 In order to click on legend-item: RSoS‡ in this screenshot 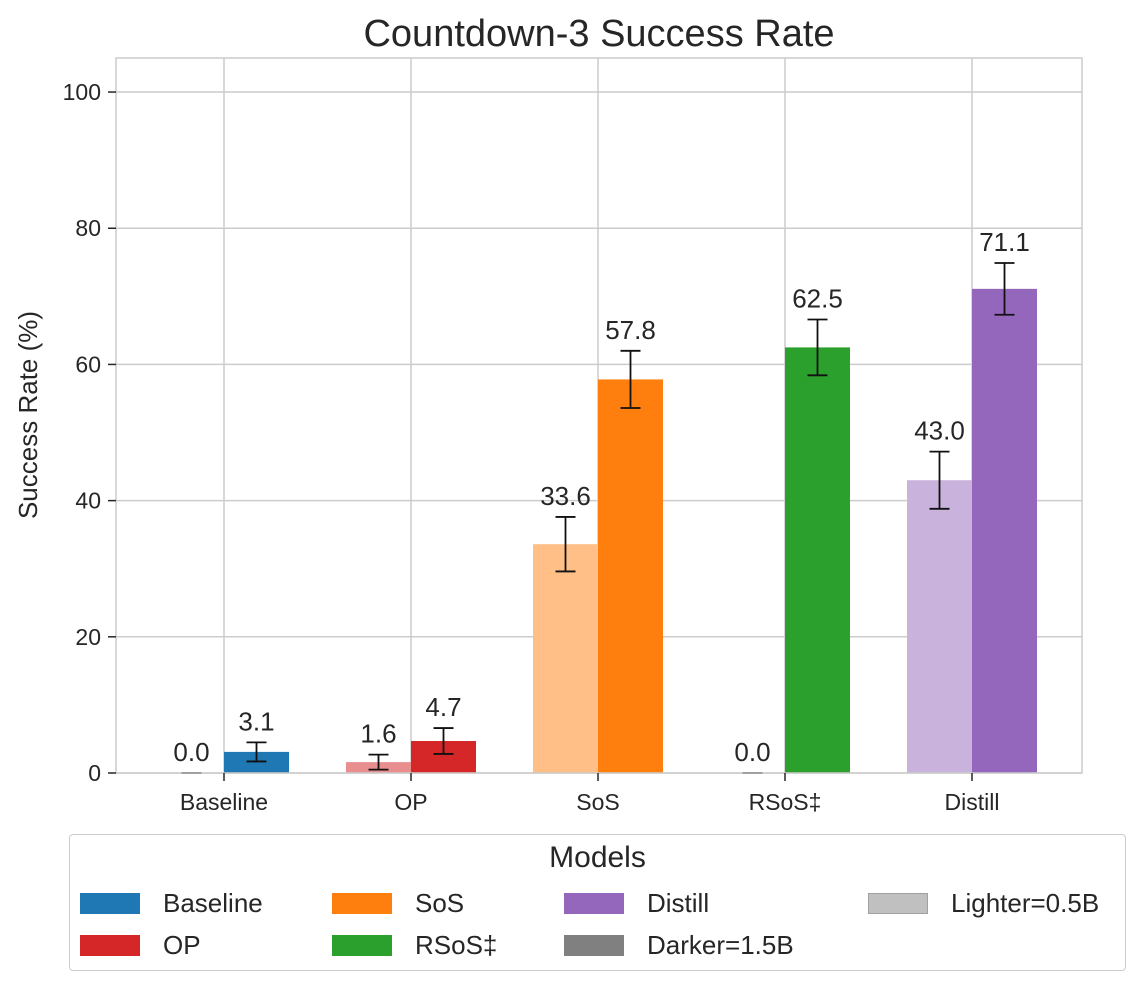, I will do `click(414, 945)`.